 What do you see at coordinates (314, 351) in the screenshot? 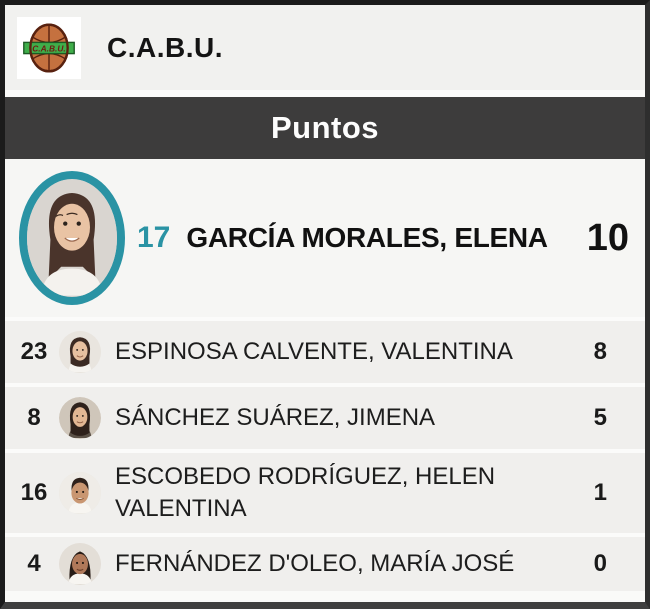
I see `player-name: ESPINOSA CALVENTE, VALENTINA` at bounding box center [314, 351].